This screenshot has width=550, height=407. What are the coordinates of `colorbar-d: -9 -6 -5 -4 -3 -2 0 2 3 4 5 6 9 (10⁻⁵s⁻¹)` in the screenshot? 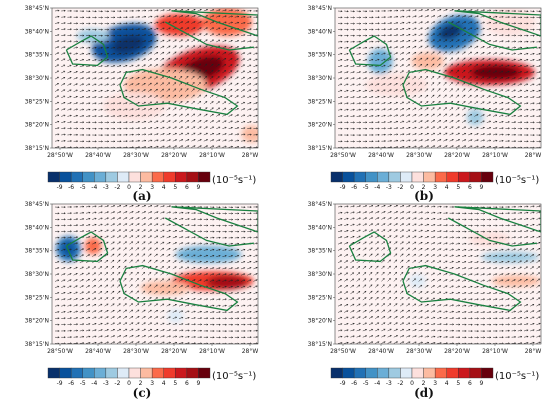 It's located at (434, 377).